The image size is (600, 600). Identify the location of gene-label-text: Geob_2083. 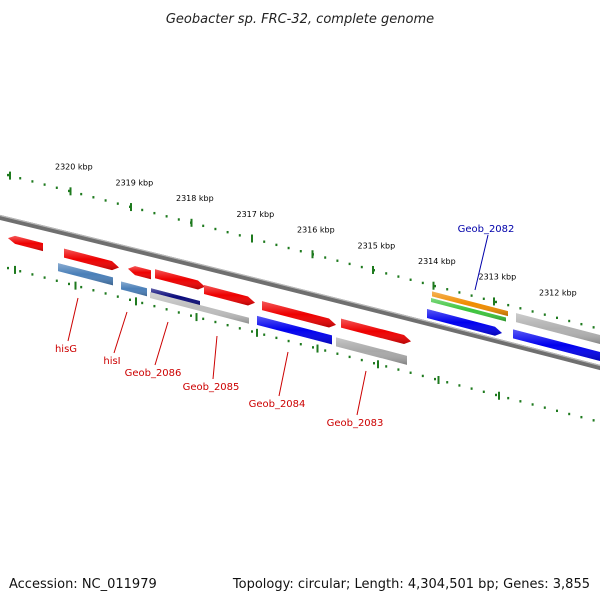
(355, 423).